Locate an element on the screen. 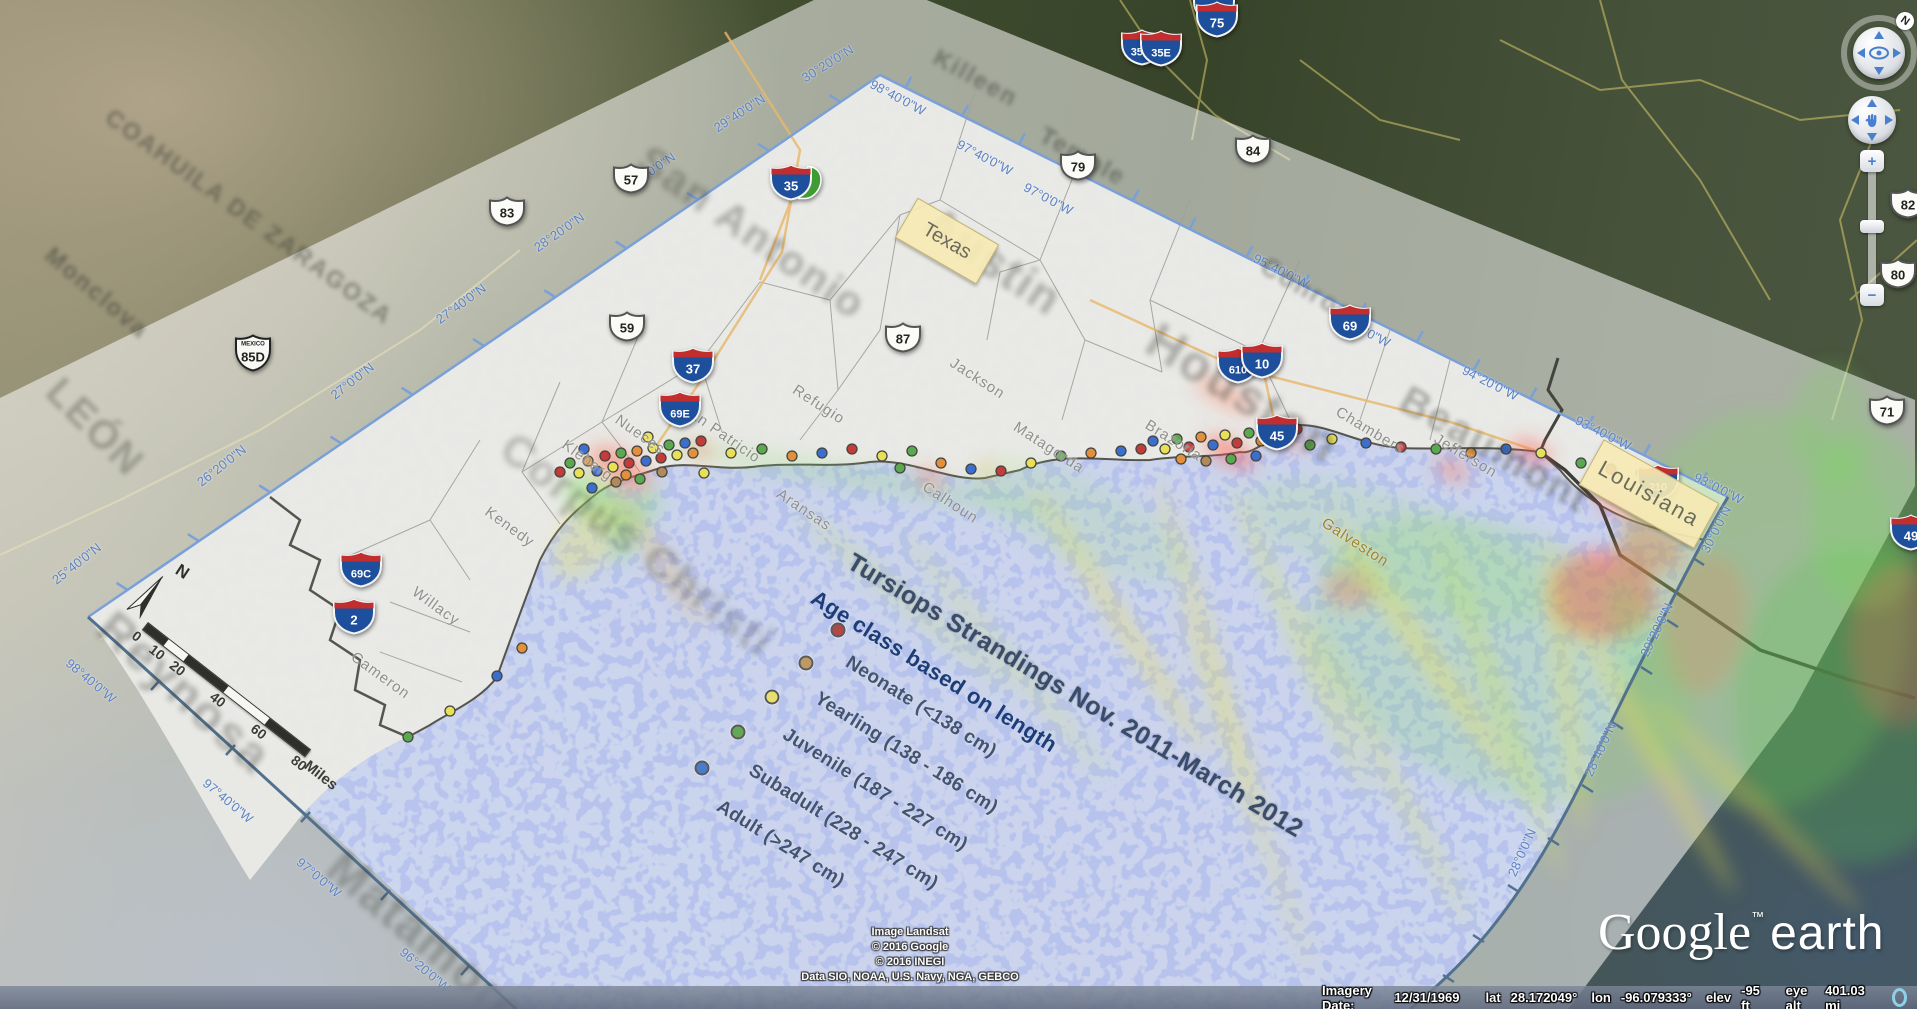 Image resolution: width=1917 pixels, height=1009 pixels. background-place-label: LEÓN is located at coordinates (95, 427).